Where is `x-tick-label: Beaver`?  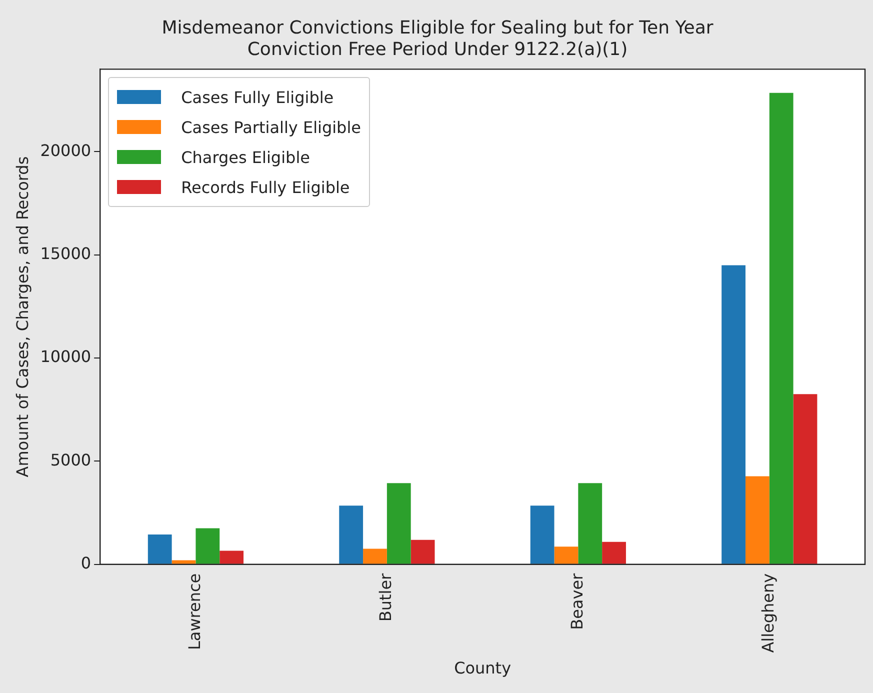 x-tick-label: Beaver is located at coordinates (576, 601).